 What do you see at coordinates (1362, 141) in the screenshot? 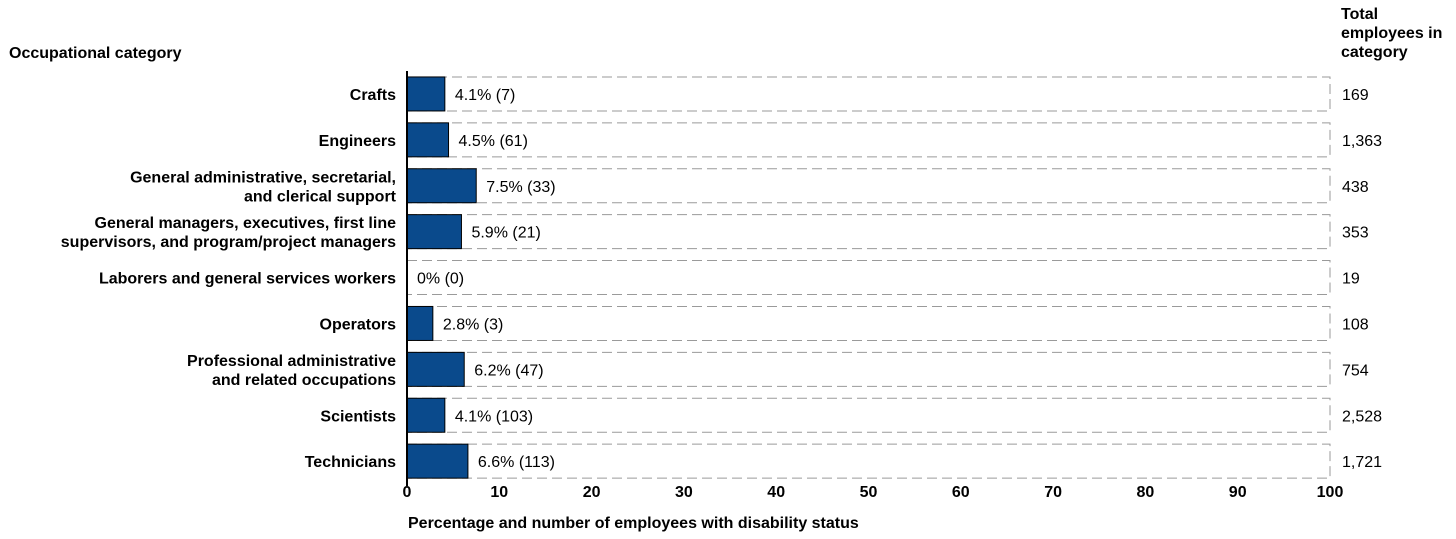
I see `category-total: 1,363` at bounding box center [1362, 141].